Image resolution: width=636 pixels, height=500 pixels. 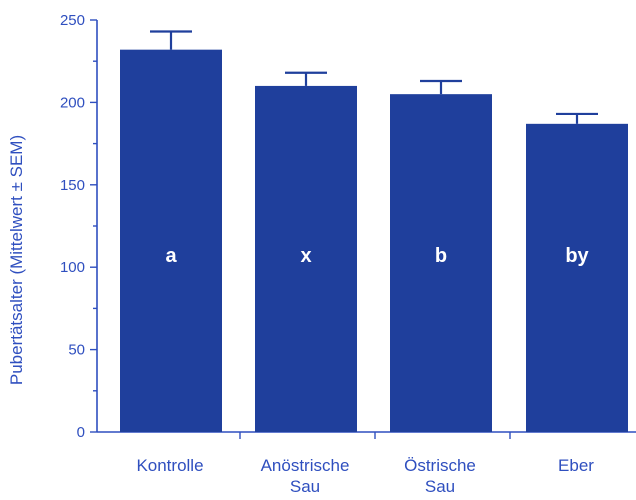 What do you see at coordinates (72, 102) in the screenshot?
I see `y-tick-label: 200` at bounding box center [72, 102].